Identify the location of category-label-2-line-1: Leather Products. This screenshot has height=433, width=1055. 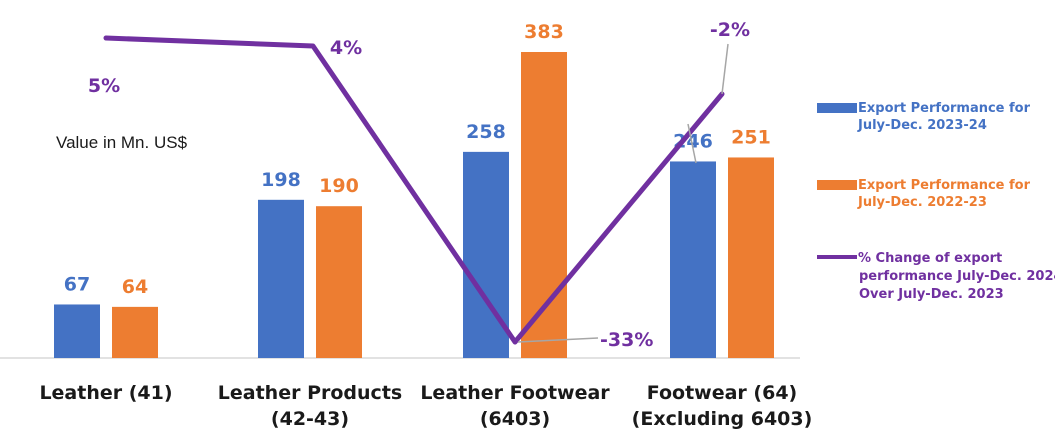
(310, 393).